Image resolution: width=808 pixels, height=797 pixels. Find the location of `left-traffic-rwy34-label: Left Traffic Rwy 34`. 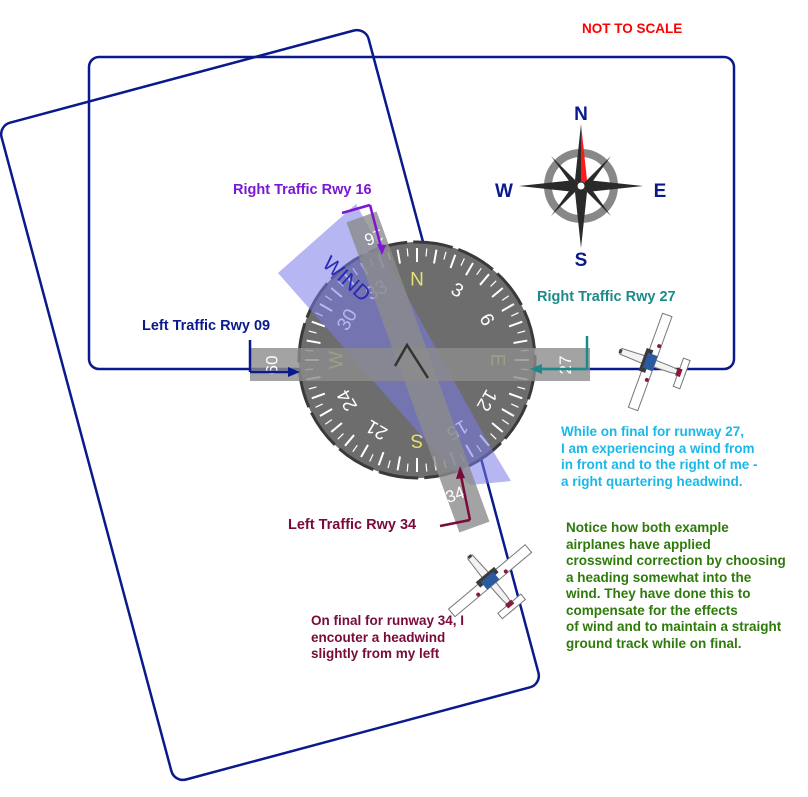

left-traffic-rwy34-label: Left Traffic Rwy 34 is located at coordinates (352, 525).